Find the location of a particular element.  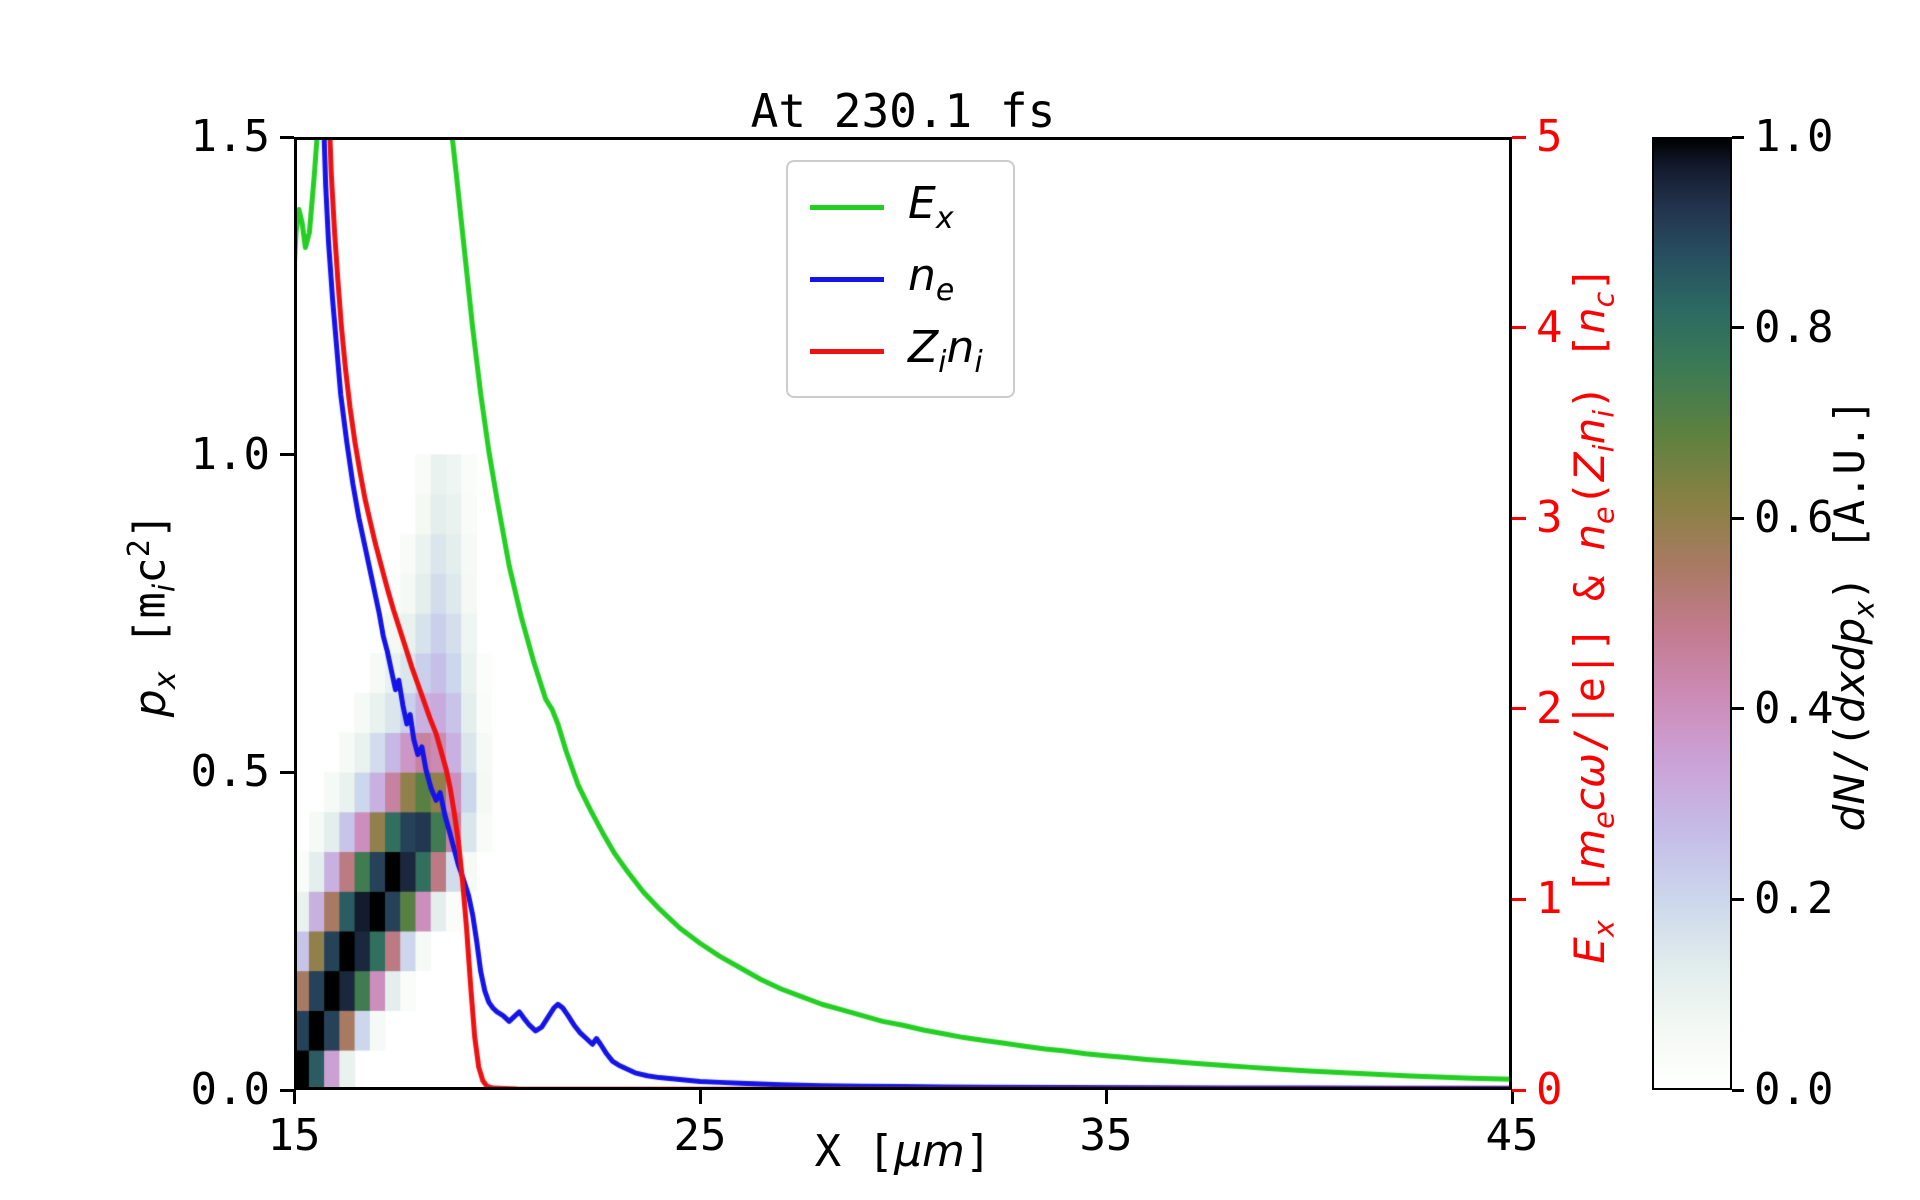

colorbar-tick-label: 0.0 is located at coordinates (1794, 1089).